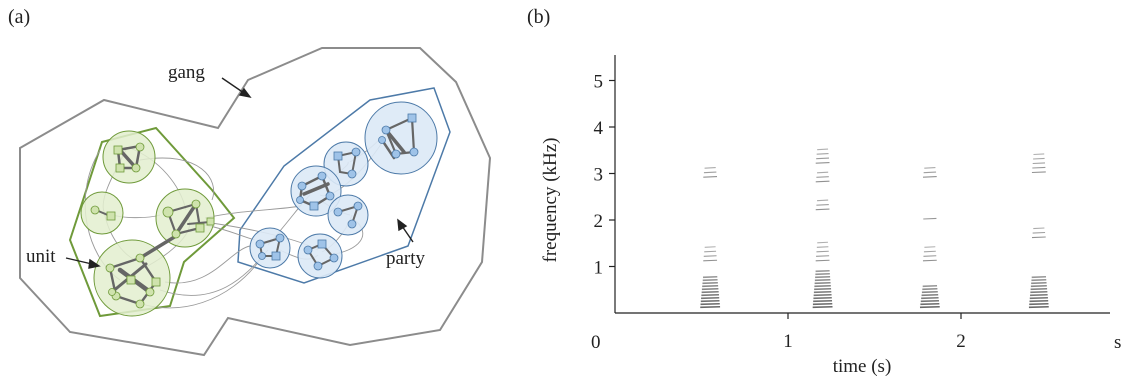 The width and height of the screenshot is (1127, 376). What do you see at coordinates (186, 72) in the screenshot?
I see `gang-label: gang` at bounding box center [186, 72].